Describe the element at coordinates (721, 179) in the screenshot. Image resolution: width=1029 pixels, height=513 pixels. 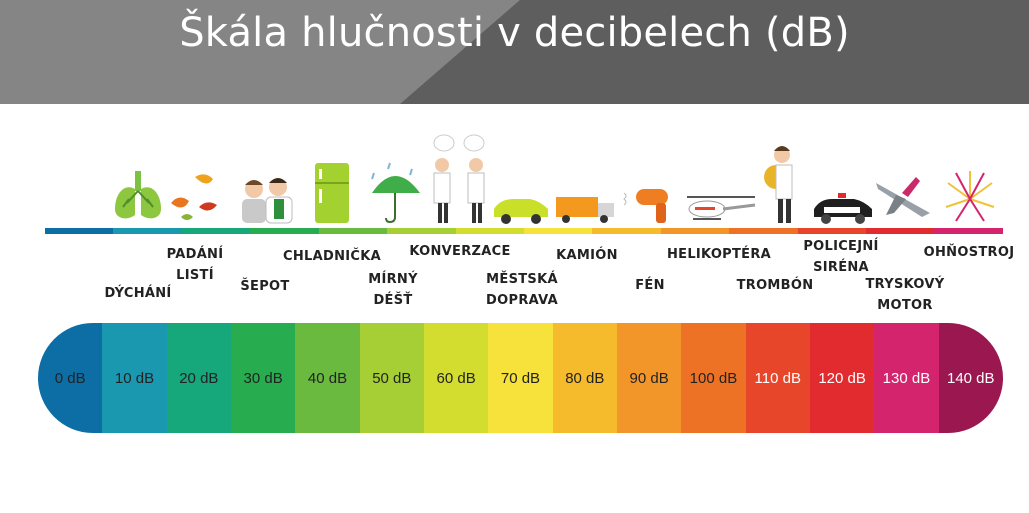
I see `helicopter-icon` at that location.